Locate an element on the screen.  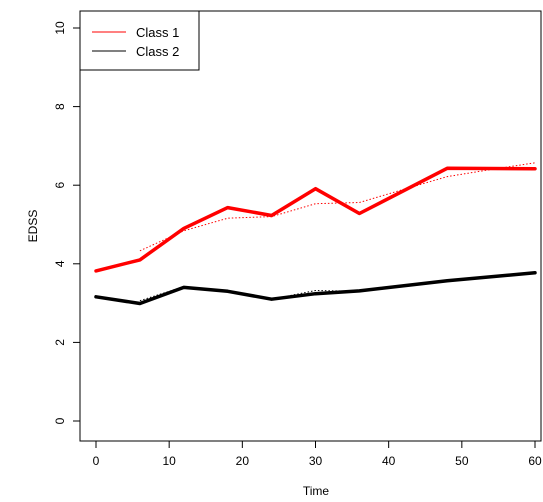
x-tick-label: 20 is located at coordinates (243, 461).